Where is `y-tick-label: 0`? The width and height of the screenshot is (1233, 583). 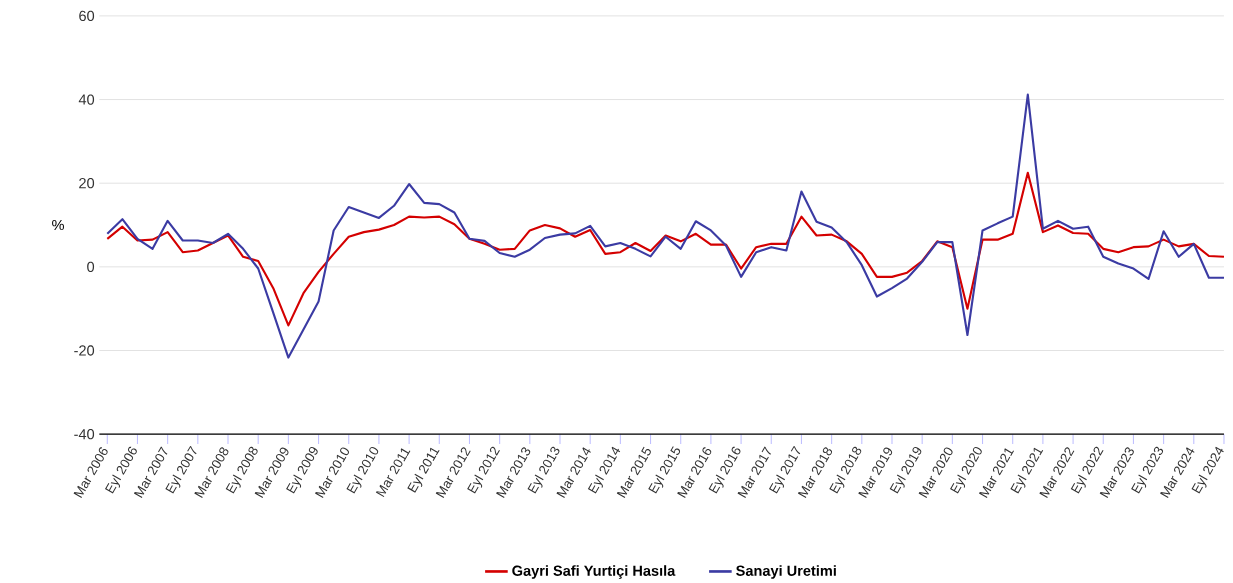 y-tick-label: 0 is located at coordinates (91, 266).